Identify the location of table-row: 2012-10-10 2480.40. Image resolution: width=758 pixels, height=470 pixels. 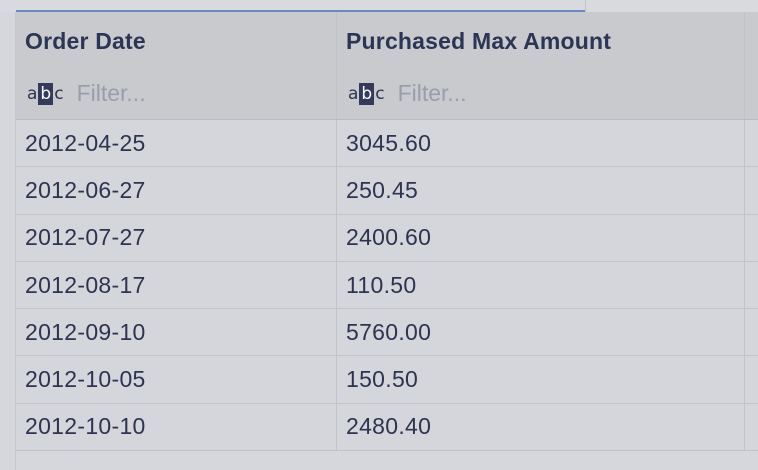
(387, 427).